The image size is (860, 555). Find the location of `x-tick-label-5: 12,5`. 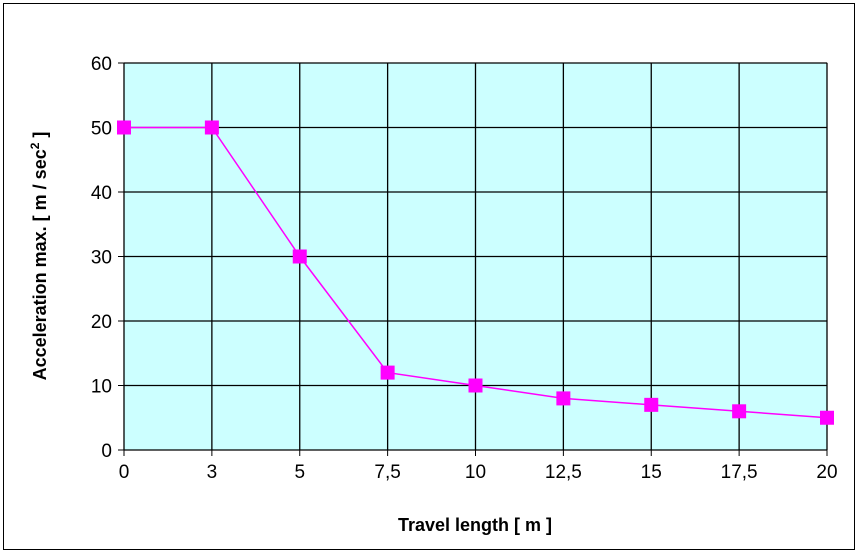

x-tick-label-5: 12,5 is located at coordinates (563, 472).